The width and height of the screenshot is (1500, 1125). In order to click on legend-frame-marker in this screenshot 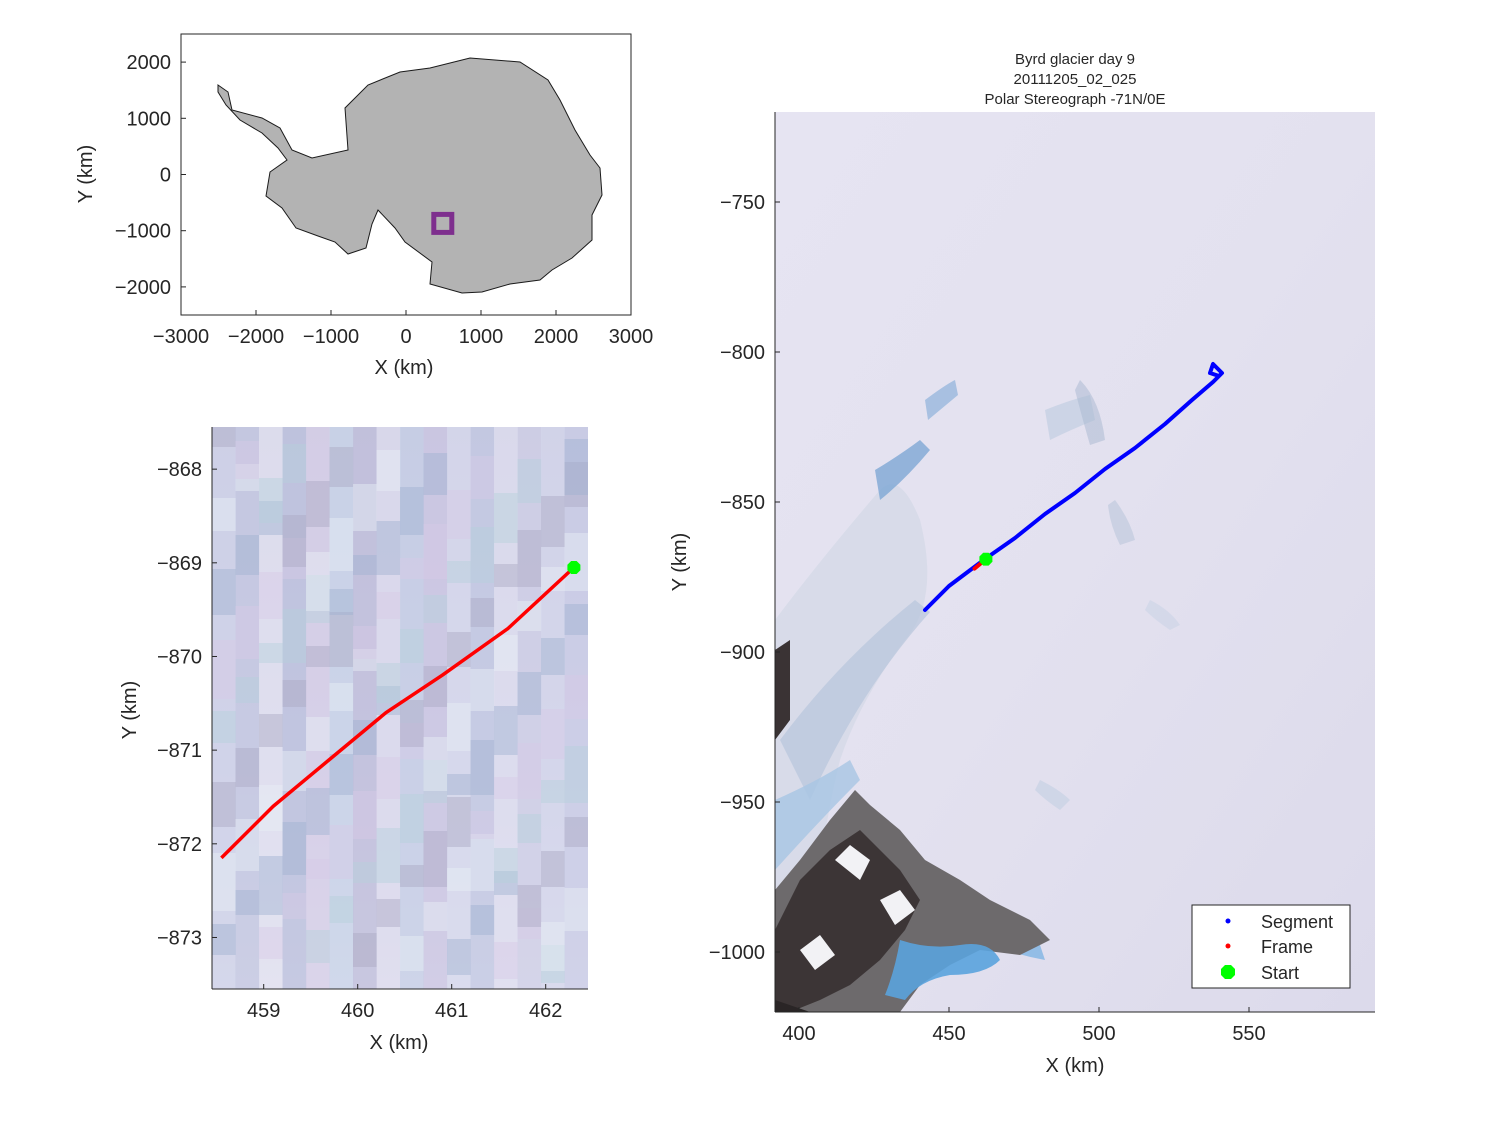, I will do `click(1228, 946)`.